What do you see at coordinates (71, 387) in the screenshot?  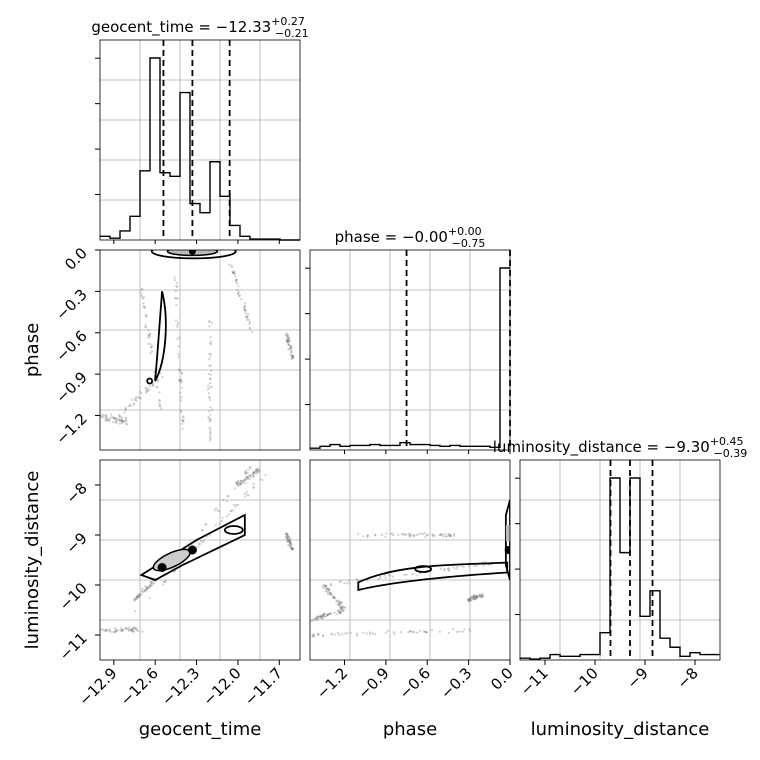 I see `y-tick-label: −0.9` at bounding box center [71, 387].